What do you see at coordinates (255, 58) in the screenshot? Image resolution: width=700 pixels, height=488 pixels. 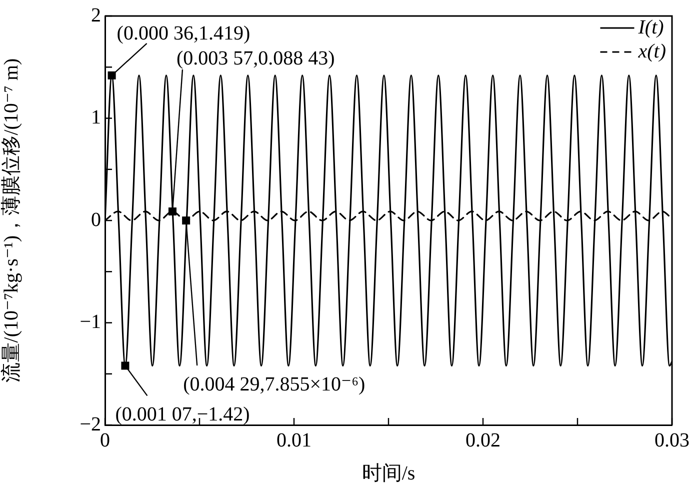 I see `annotation: (0.003 57,0.088 43)` at bounding box center [255, 58].